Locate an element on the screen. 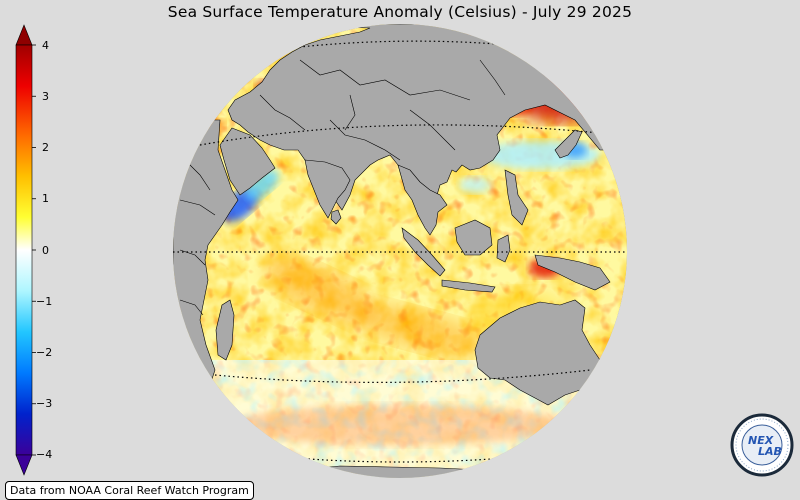 This screenshot has height=500, width=800. data-credit: Data from NOAA Coral Reef Watch Program is located at coordinates (129, 490).